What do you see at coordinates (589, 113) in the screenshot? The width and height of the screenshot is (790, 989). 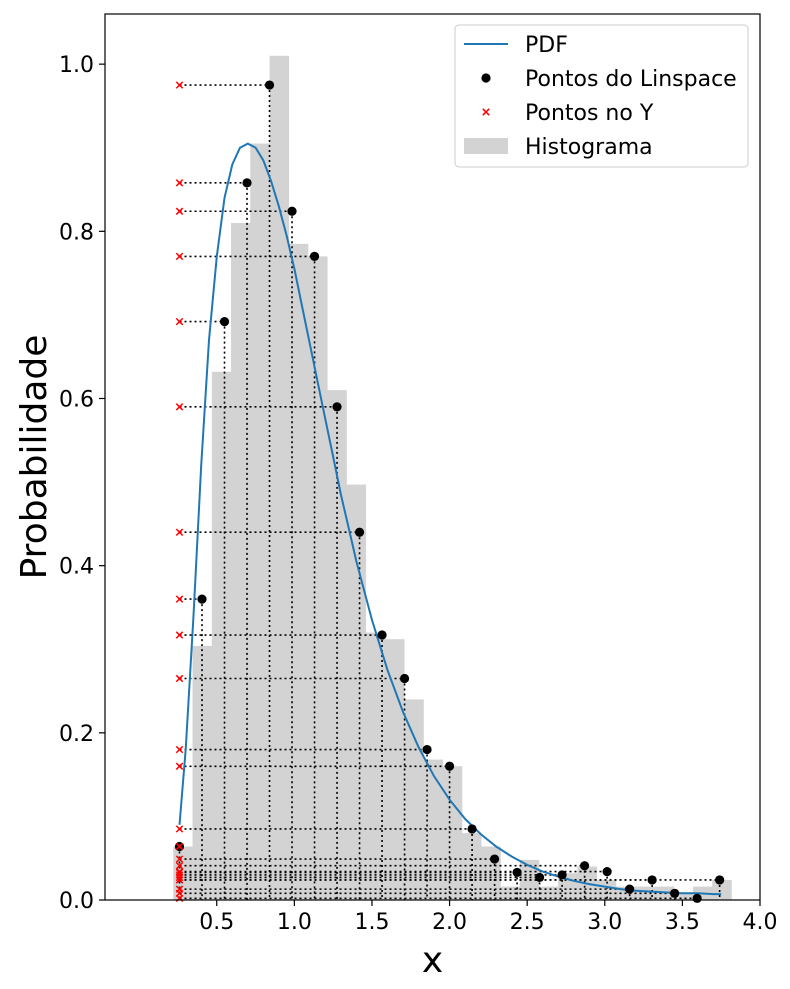 I see `legend-label: Pontos no Y` at bounding box center [589, 113].